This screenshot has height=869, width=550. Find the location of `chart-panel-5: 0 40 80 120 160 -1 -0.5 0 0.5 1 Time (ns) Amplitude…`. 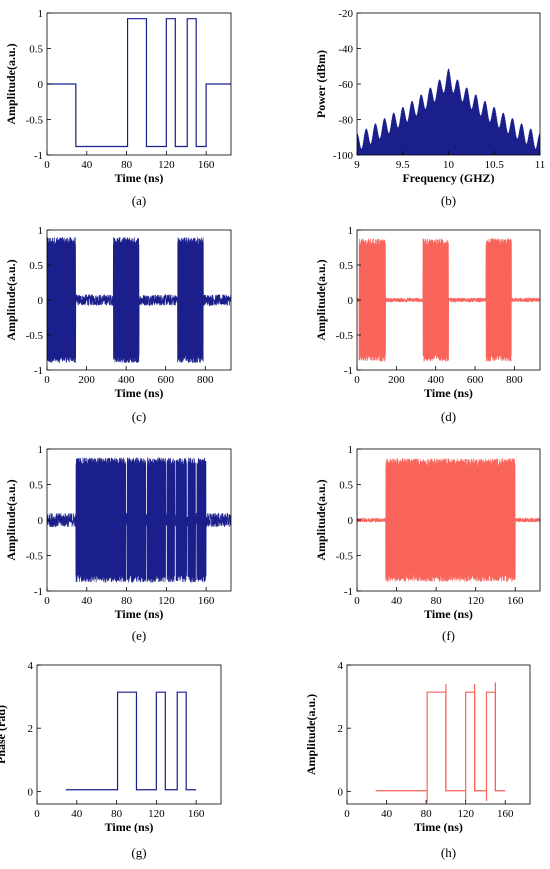

chart-panel-5: 0 40 80 120 160 -1 -0.5 0 0.5 1 Time (ns) Amplitude… is located at coordinates (118, 543).